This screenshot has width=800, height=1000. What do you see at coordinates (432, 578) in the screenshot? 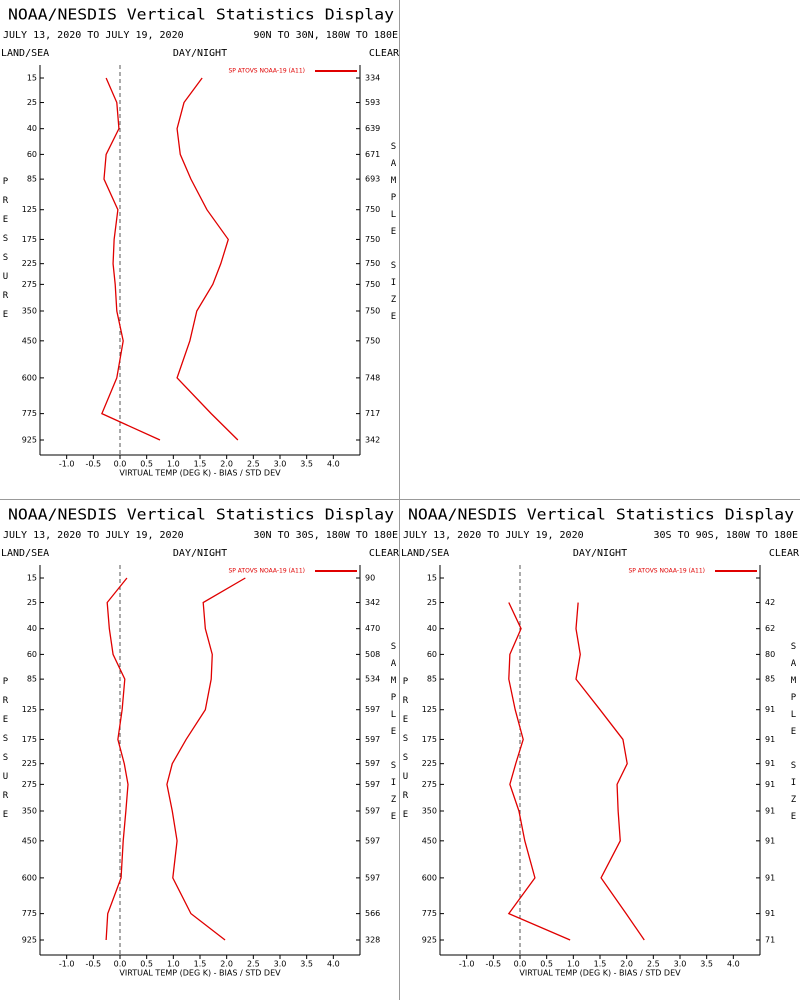
I see `y-tick-label: 15` at bounding box center [432, 578].